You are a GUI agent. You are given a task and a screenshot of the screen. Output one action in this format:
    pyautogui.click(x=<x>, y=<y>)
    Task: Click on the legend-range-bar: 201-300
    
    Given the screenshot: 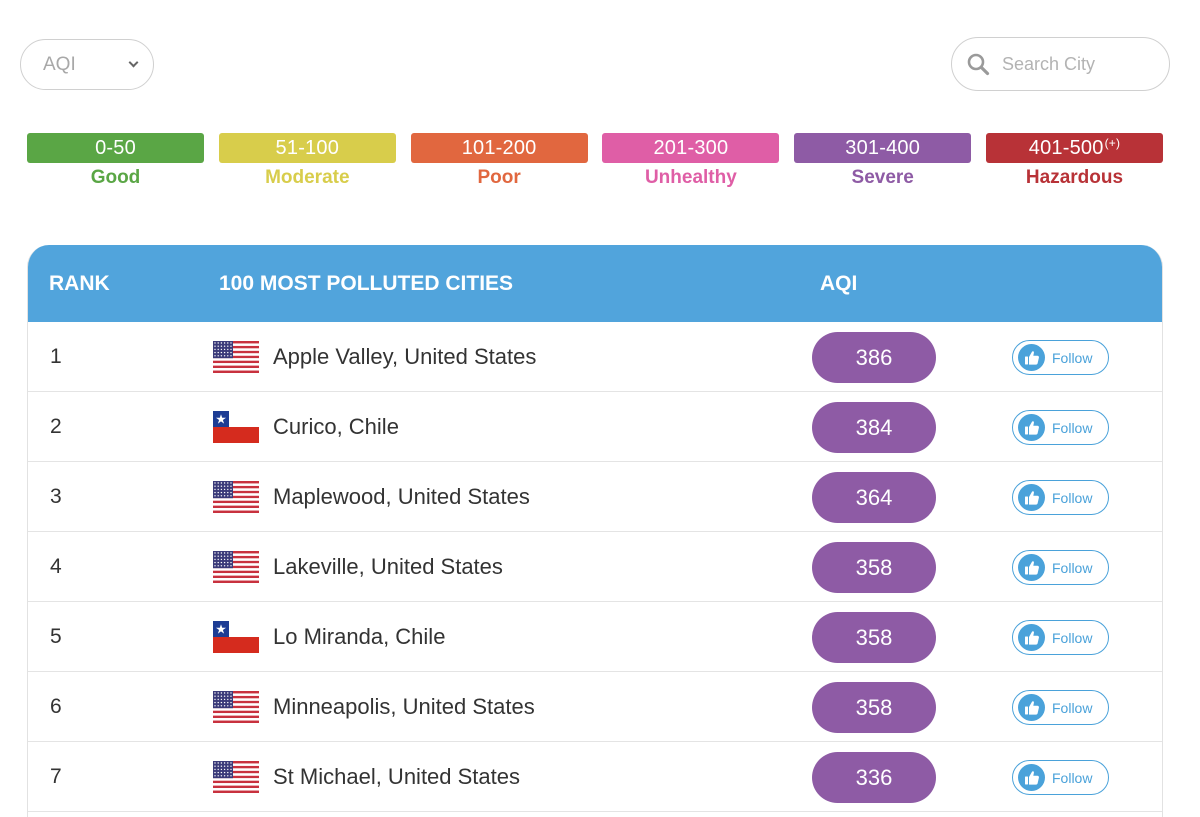 What is the action you would take?
    pyautogui.click(x=691, y=148)
    